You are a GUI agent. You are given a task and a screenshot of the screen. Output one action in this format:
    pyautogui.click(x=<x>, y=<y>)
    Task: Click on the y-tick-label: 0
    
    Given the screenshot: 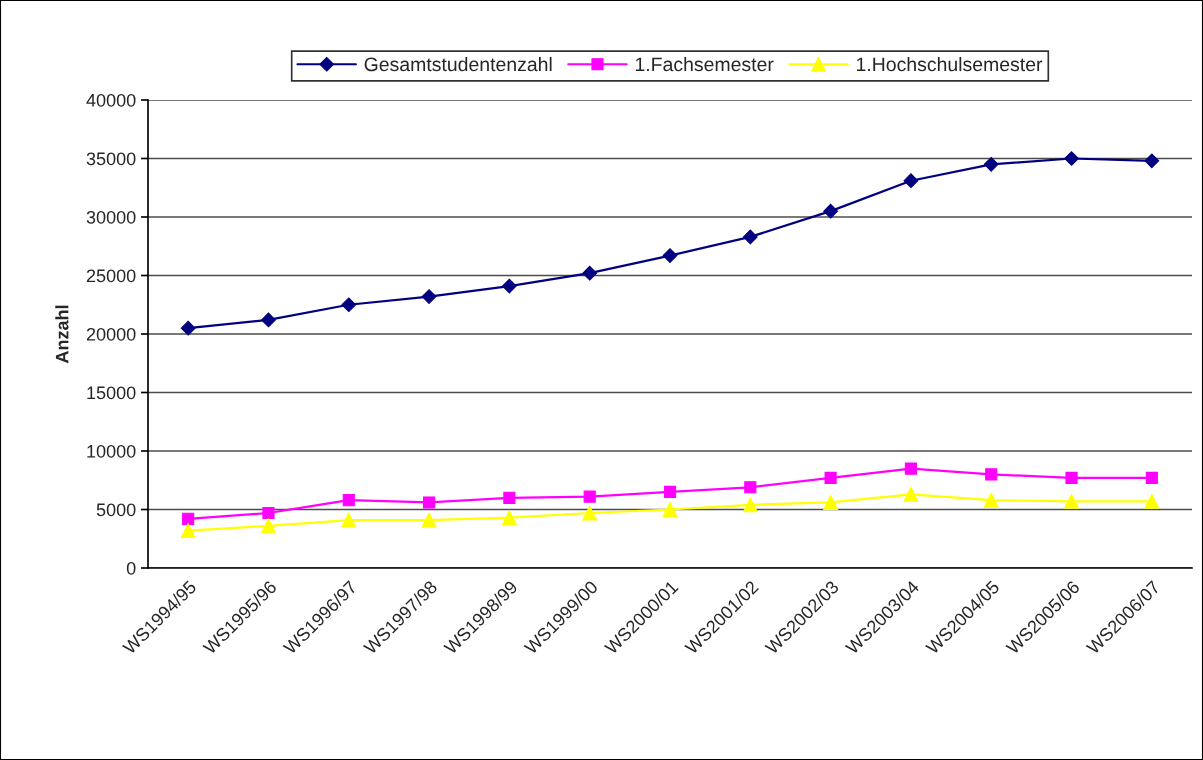 What is the action you would take?
    pyautogui.click(x=131, y=568)
    